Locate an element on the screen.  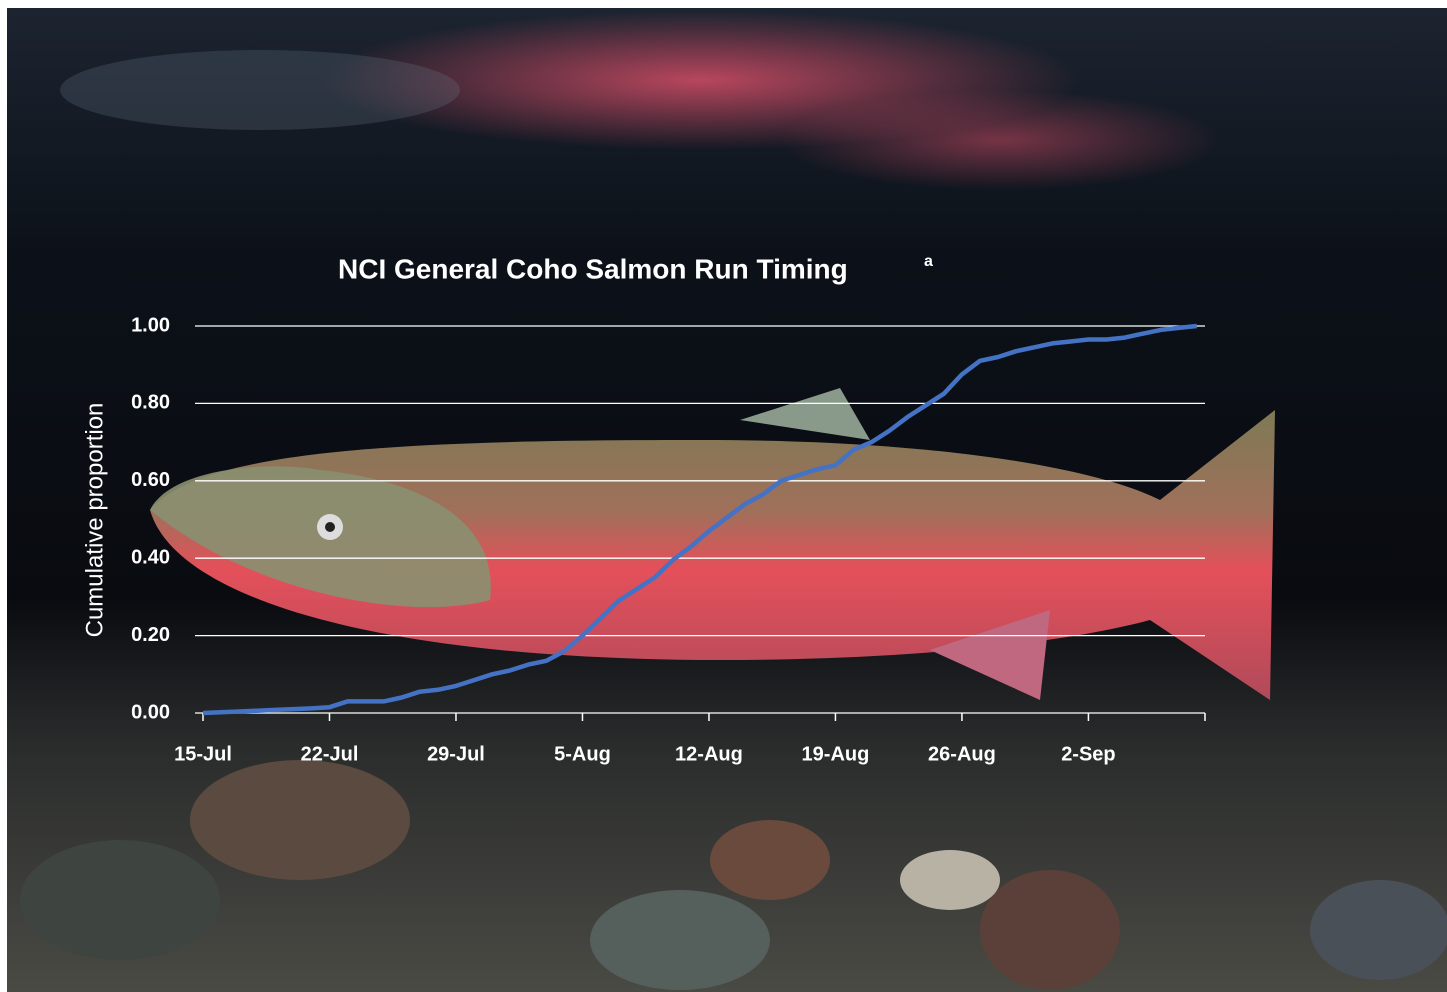
y-tick-label: 0.00 is located at coordinates (150, 712).